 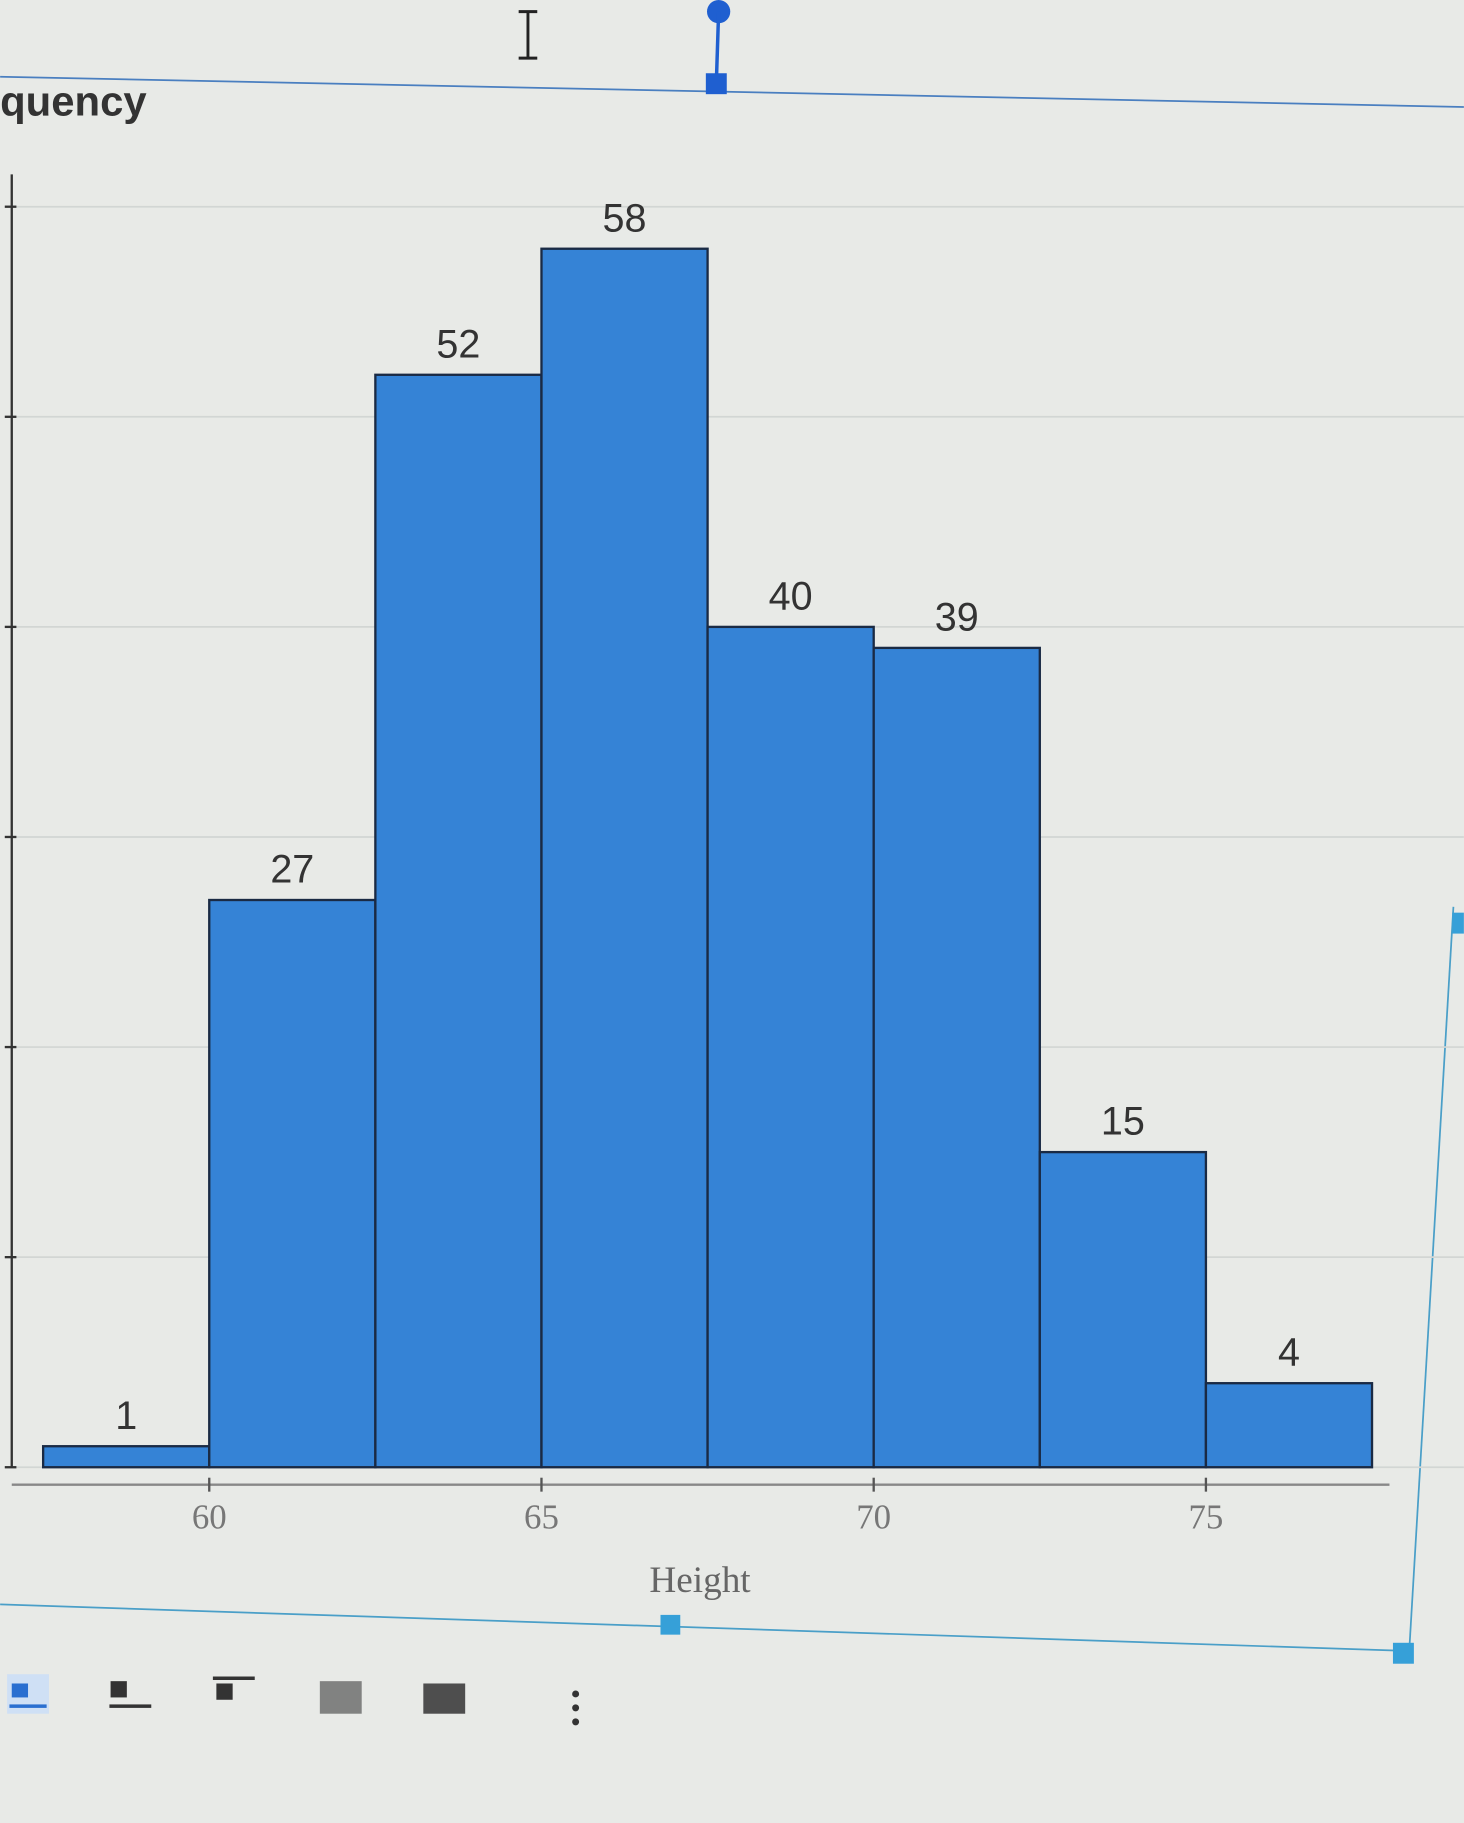 I want to click on rotate-handle-stem, so click(x=717, y=47).